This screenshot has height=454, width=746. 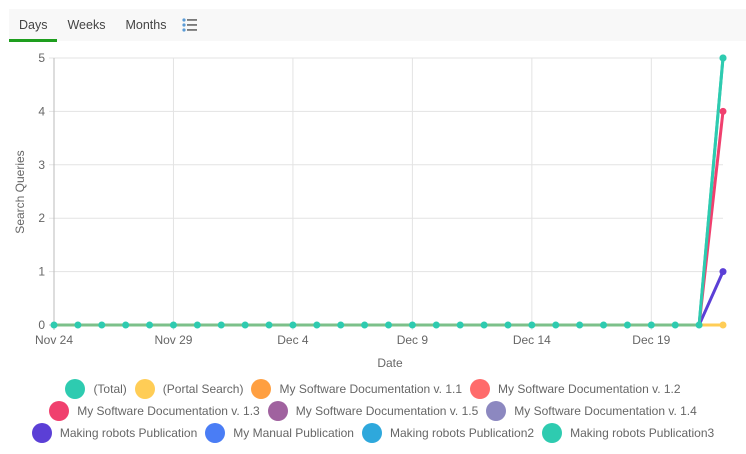 What do you see at coordinates (532, 340) in the screenshot?
I see `x-tick-label: Dec 14` at bounding box center [532, 340].